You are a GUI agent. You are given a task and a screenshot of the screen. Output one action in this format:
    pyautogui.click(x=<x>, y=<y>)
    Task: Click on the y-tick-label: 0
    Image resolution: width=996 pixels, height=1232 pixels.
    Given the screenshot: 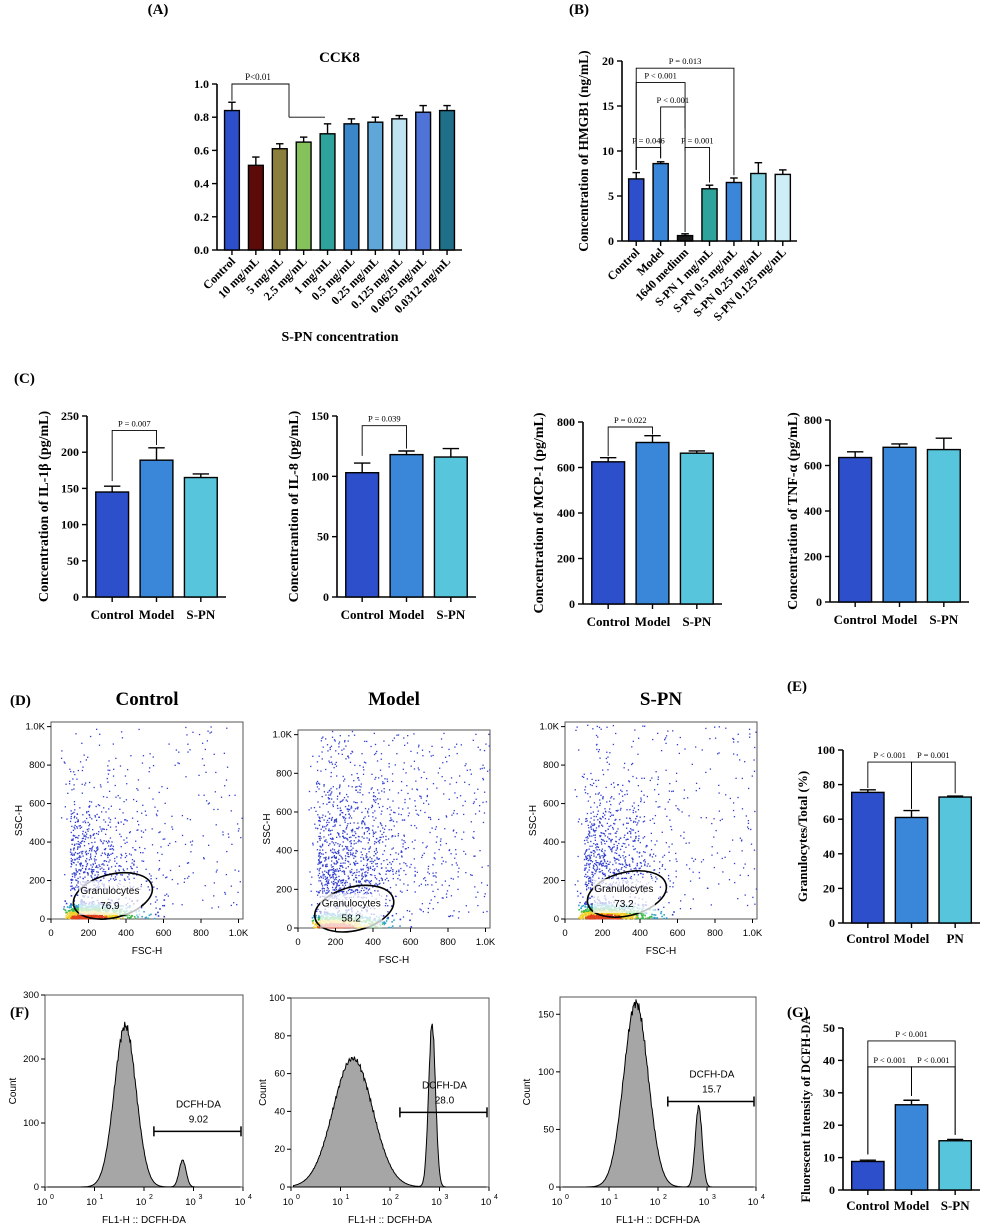 What is the action you would take?
    pyautogui.click(x=611, y=241)
    